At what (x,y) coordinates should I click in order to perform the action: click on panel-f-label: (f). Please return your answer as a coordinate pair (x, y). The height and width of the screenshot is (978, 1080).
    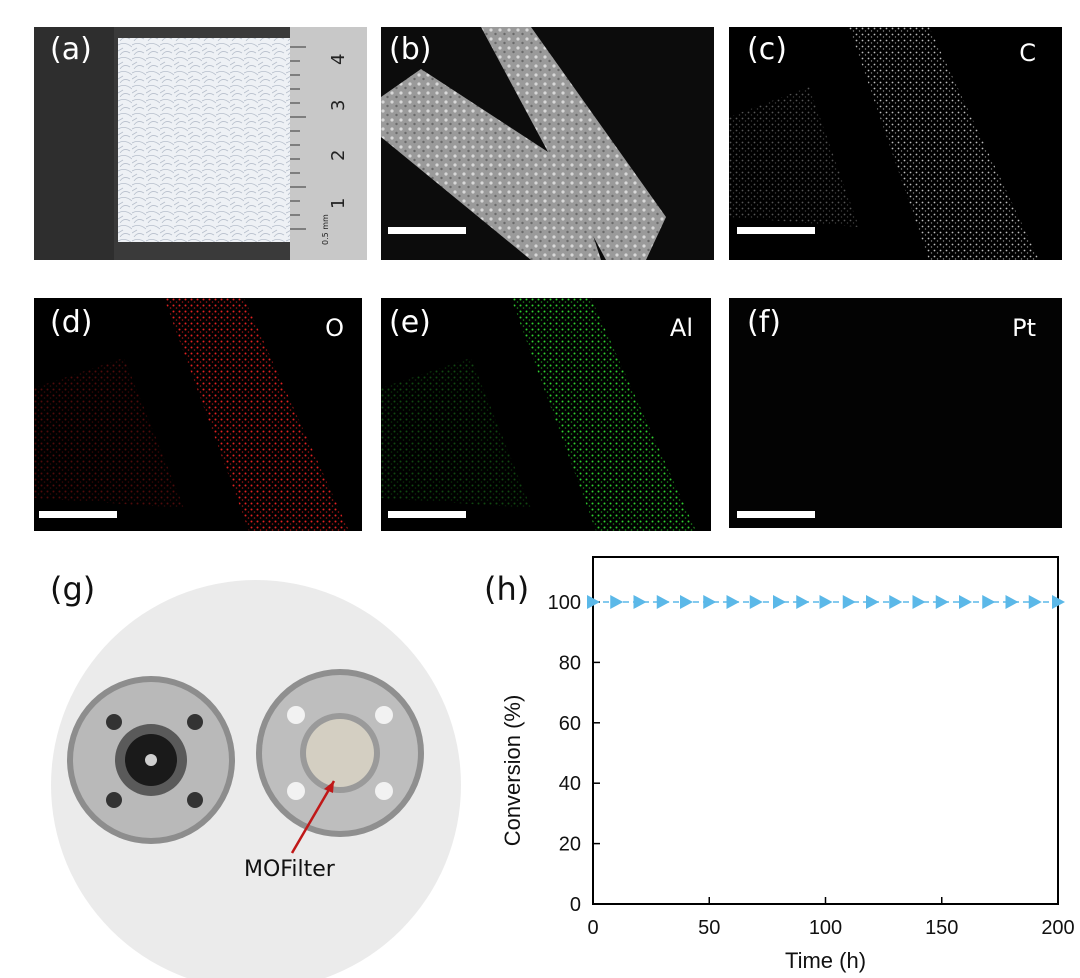
    Looking at the image, I should click on (764, 322).